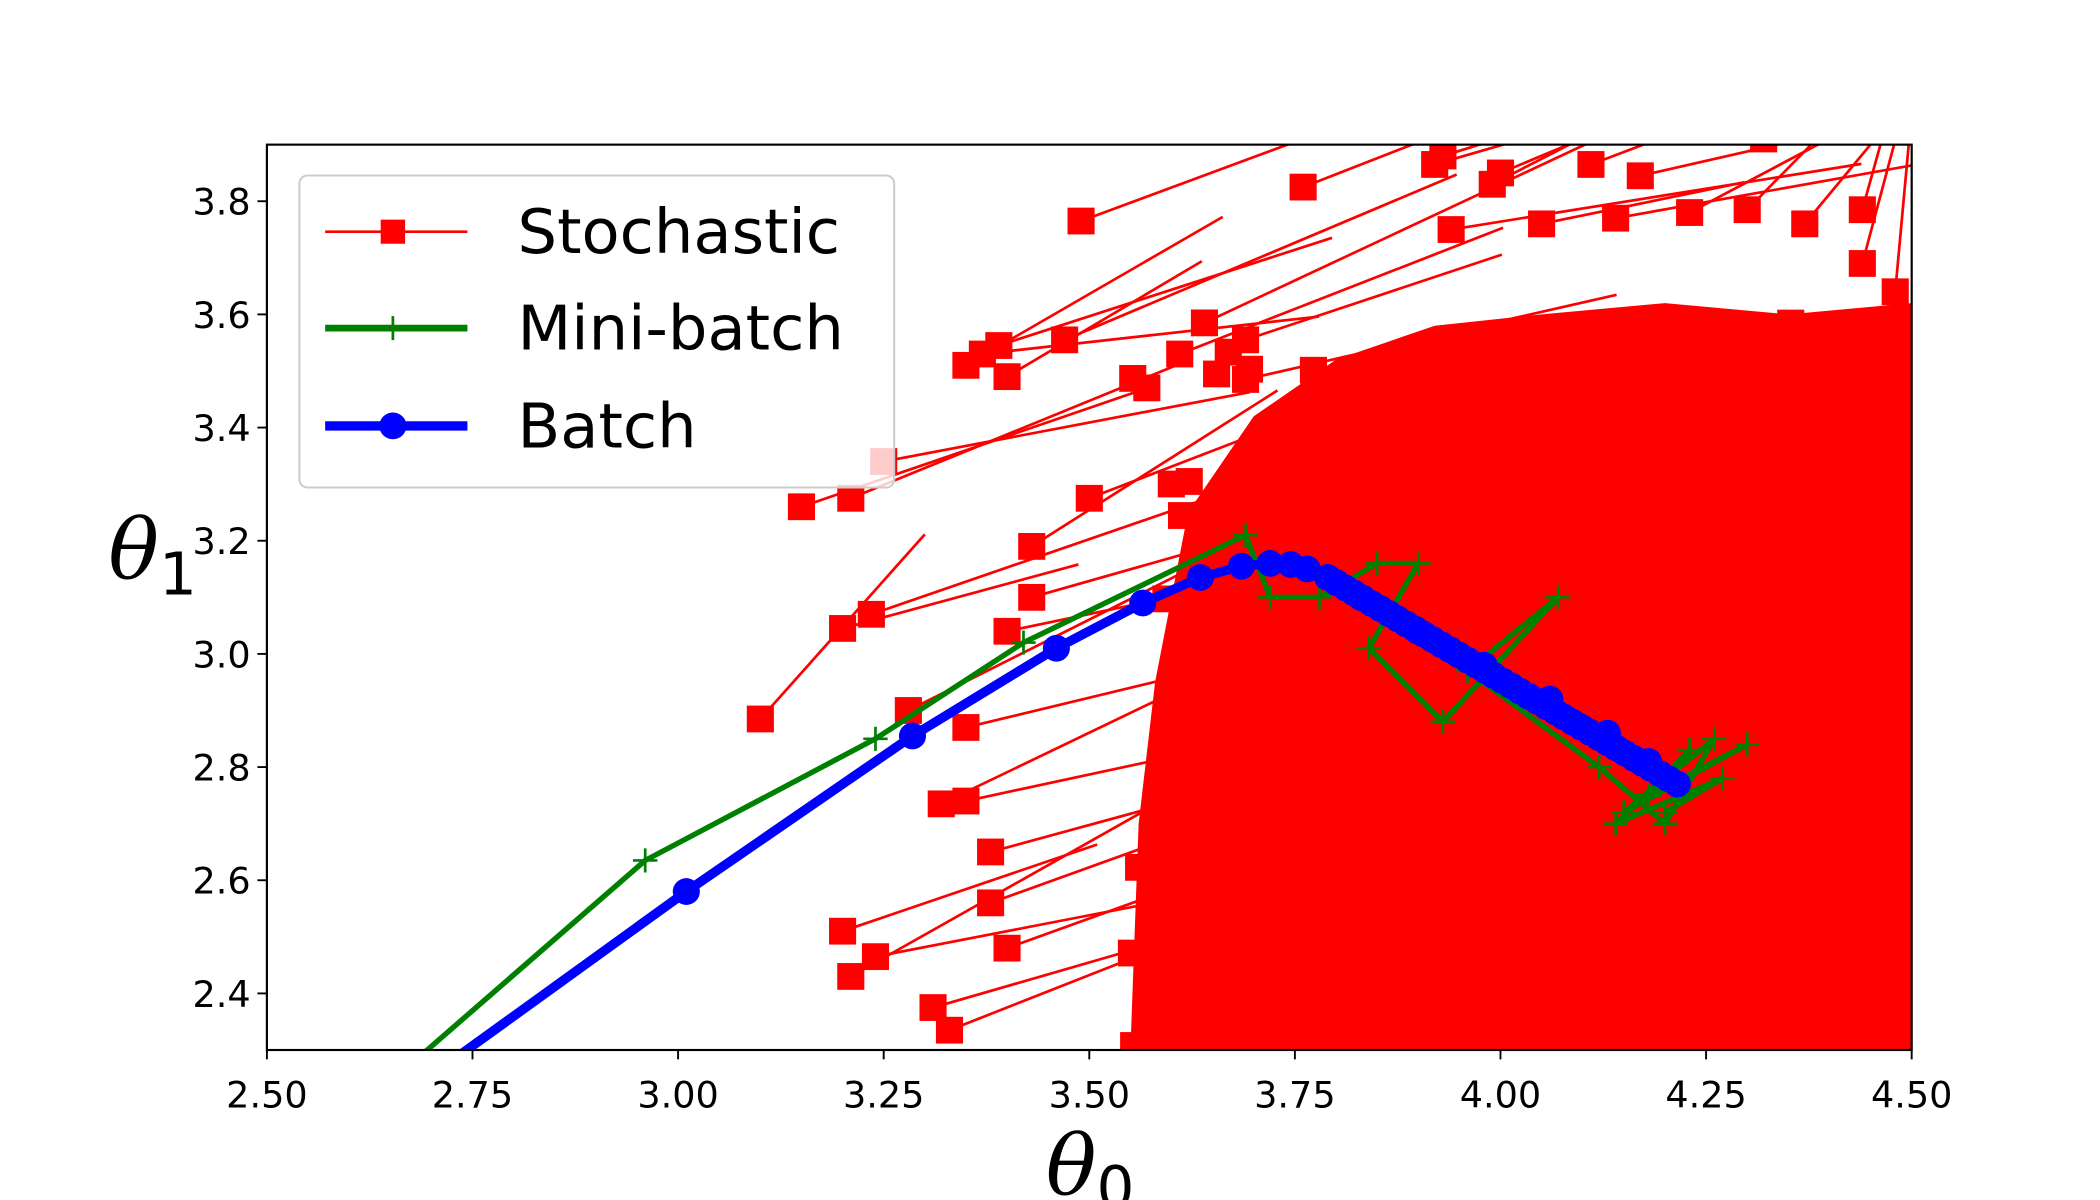 The width and height of the screenshot is (2100, 1200). I want to click on x-tick-label: 2.50, so click(266, 1095).